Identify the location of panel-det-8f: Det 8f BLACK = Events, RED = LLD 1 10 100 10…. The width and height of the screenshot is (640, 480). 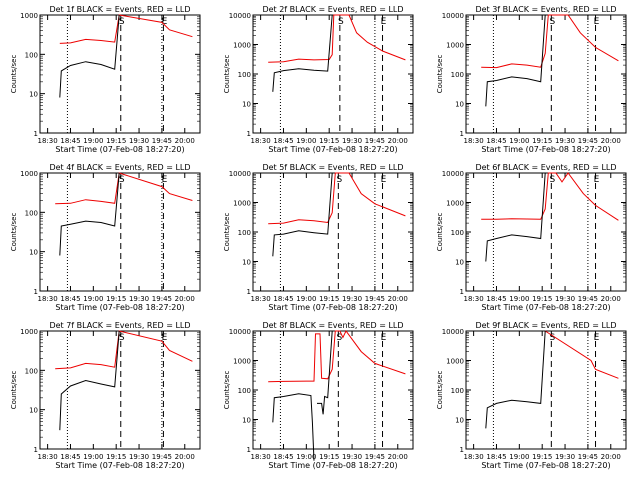
(318, 395).